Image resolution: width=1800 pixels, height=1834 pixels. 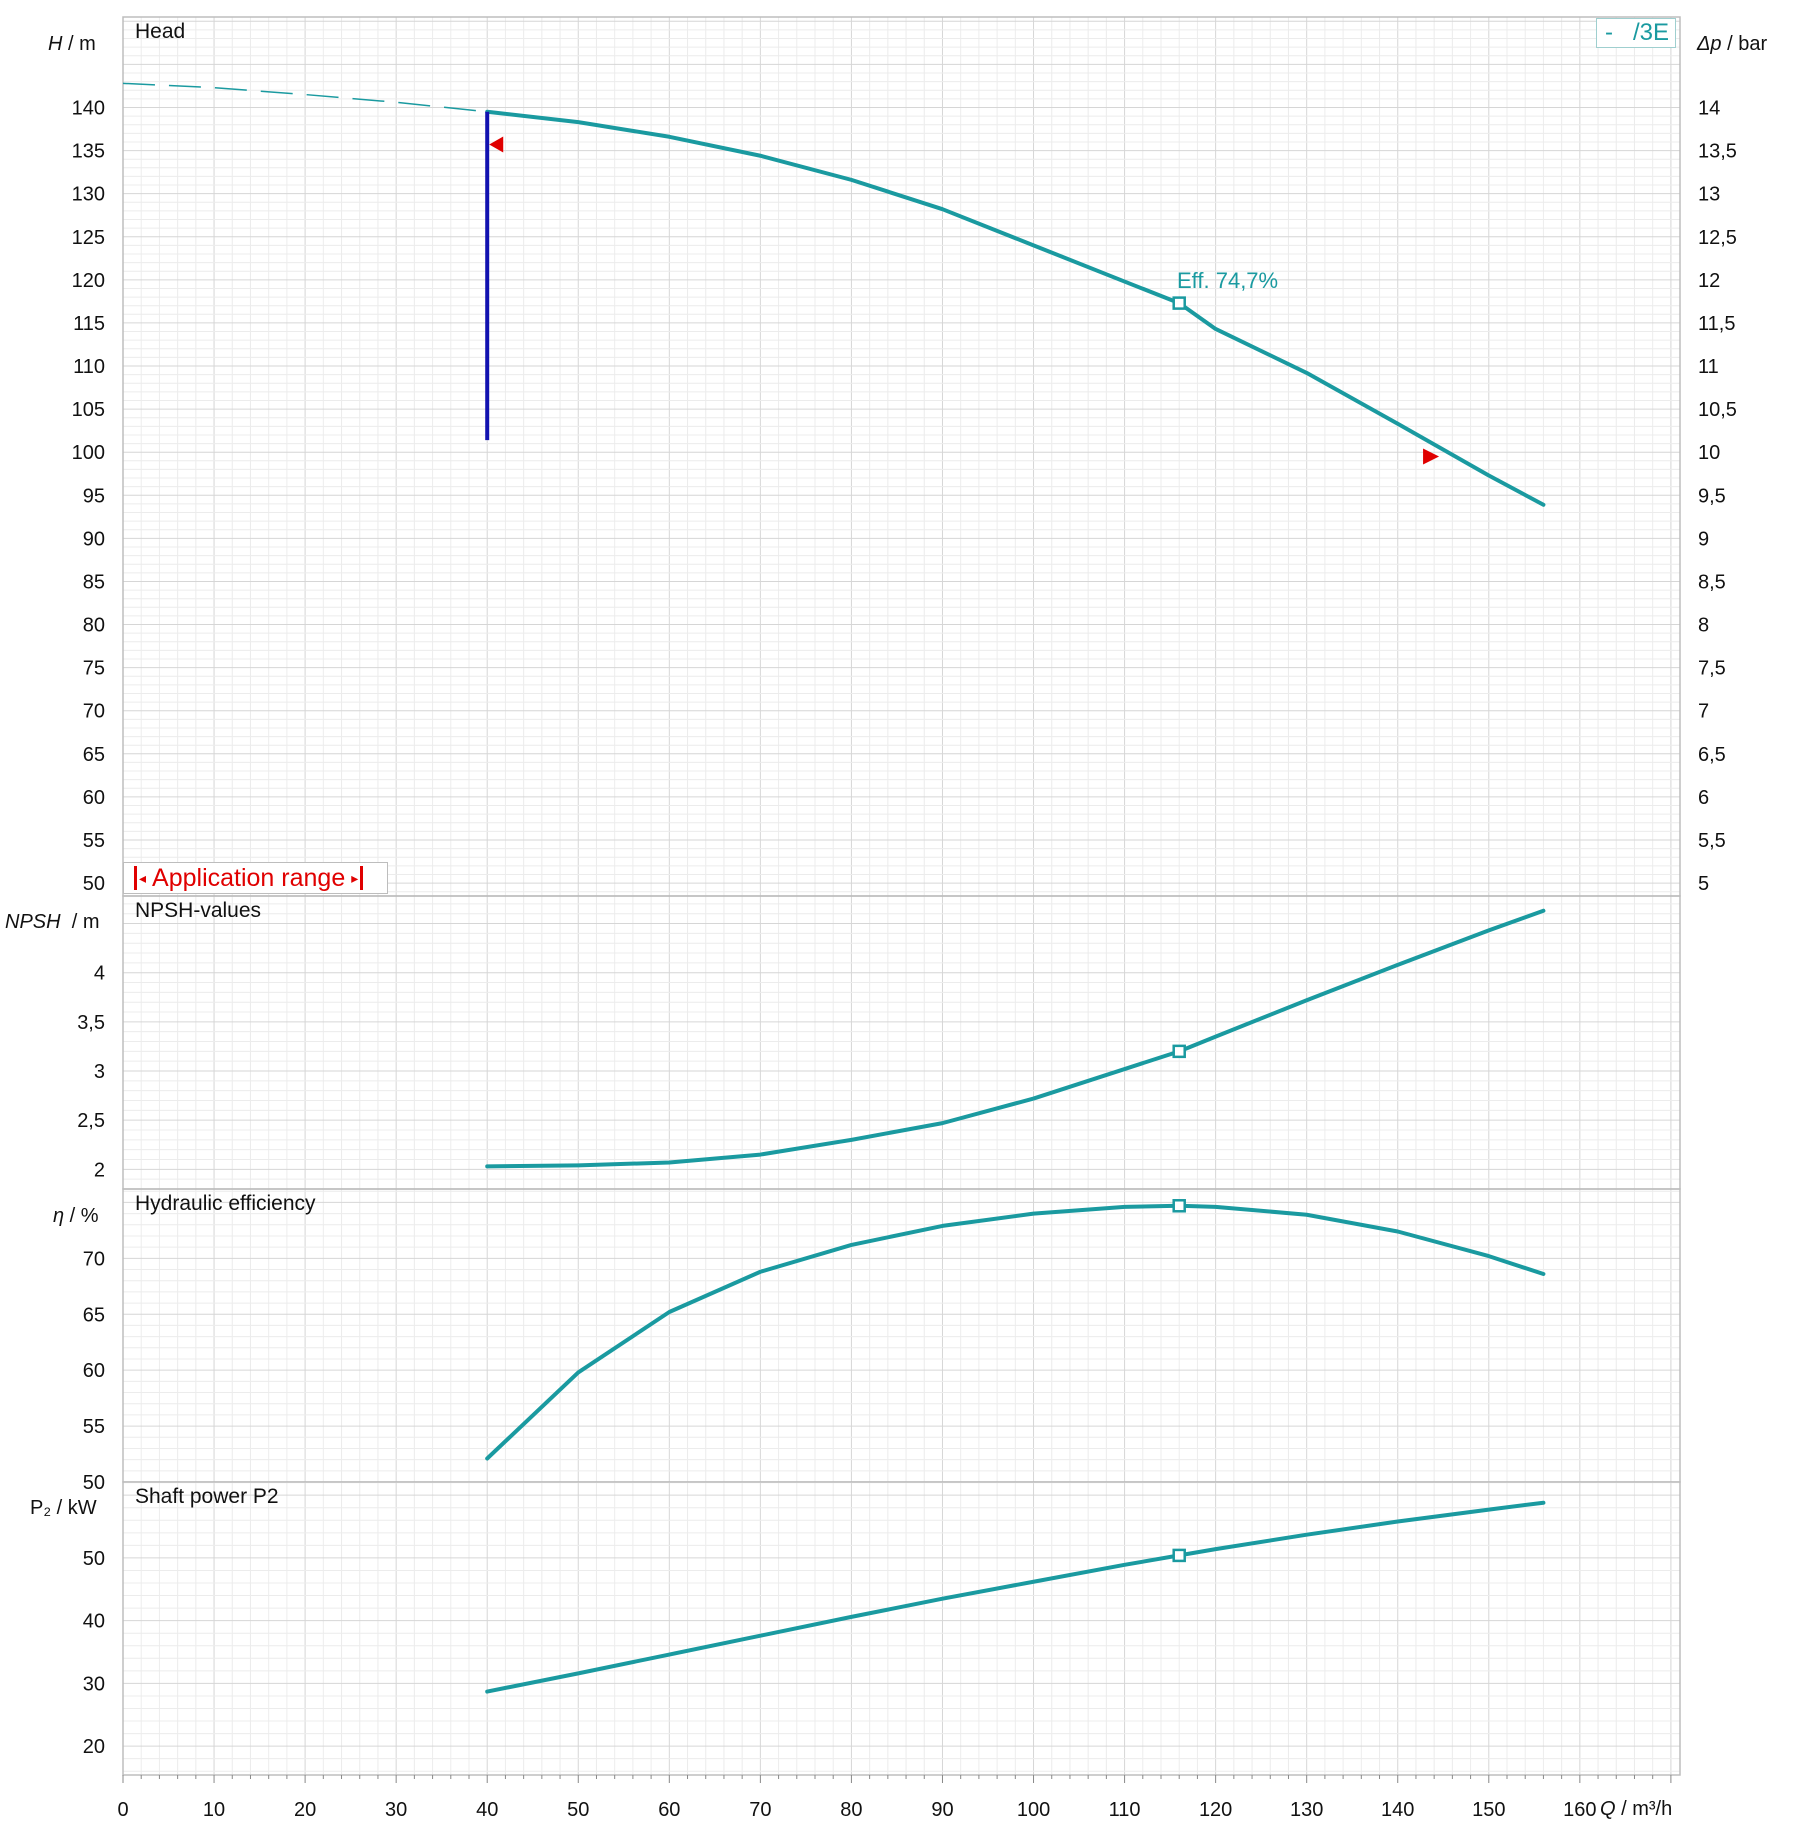 What do you see at coordinates (160, 31) in the screenshot?
I see `head-pane-title: Head` at bounding box center [160, 31].